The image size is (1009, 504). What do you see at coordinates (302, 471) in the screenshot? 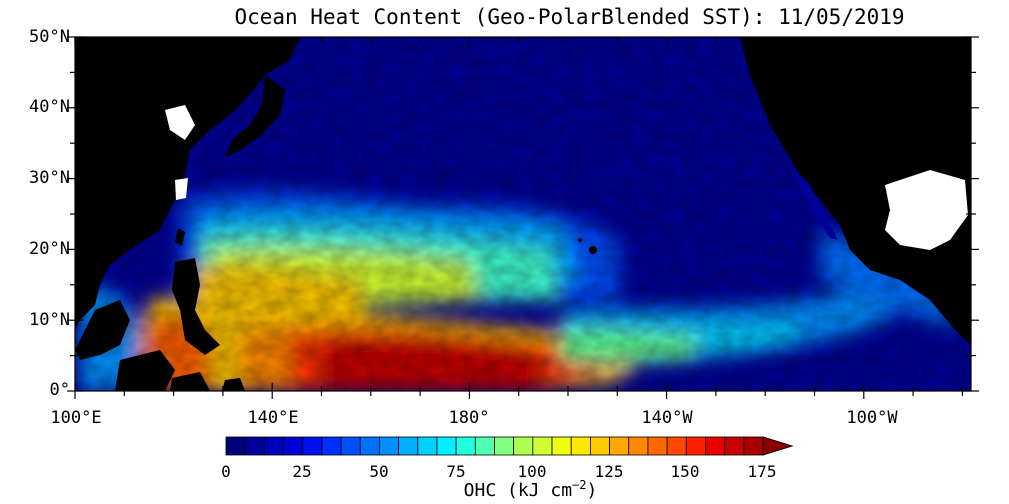
I see `colorbar-tick: 25` at bounding box center [302, 471].